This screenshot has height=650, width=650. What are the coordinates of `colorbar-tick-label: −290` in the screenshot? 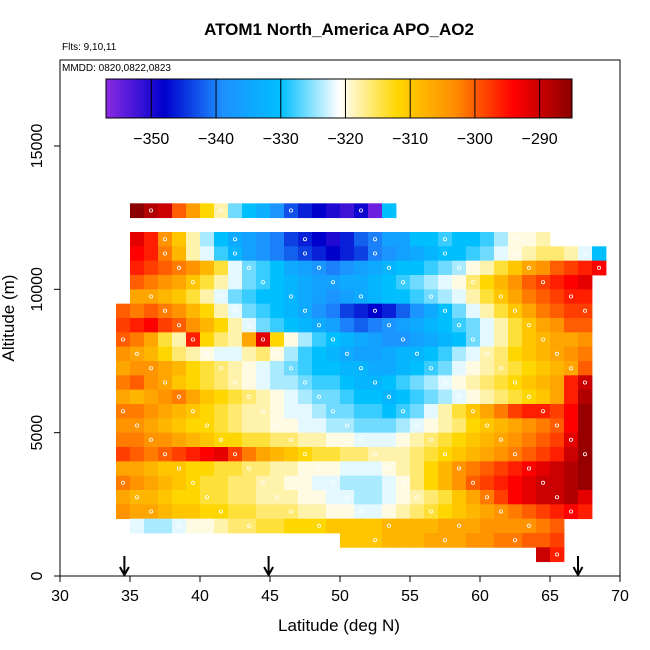 It's located at (540, 139).